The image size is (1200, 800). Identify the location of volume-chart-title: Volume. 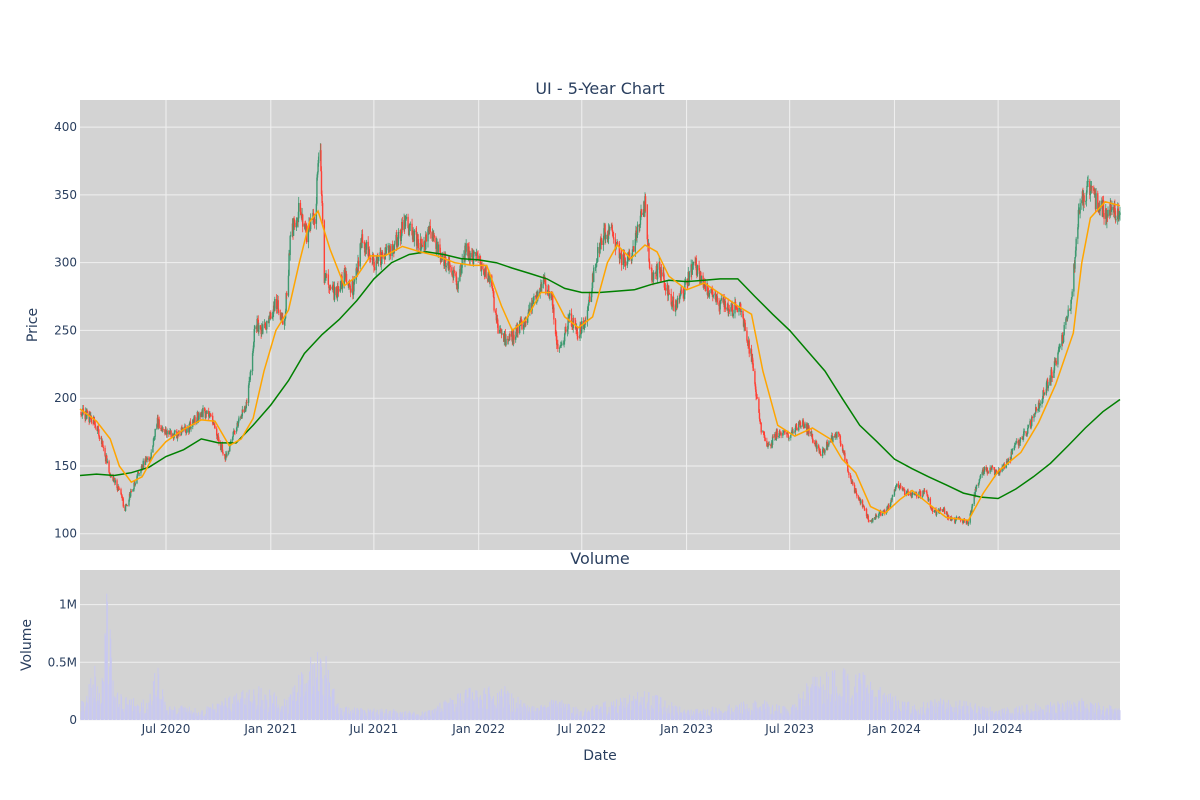
(600, 558).